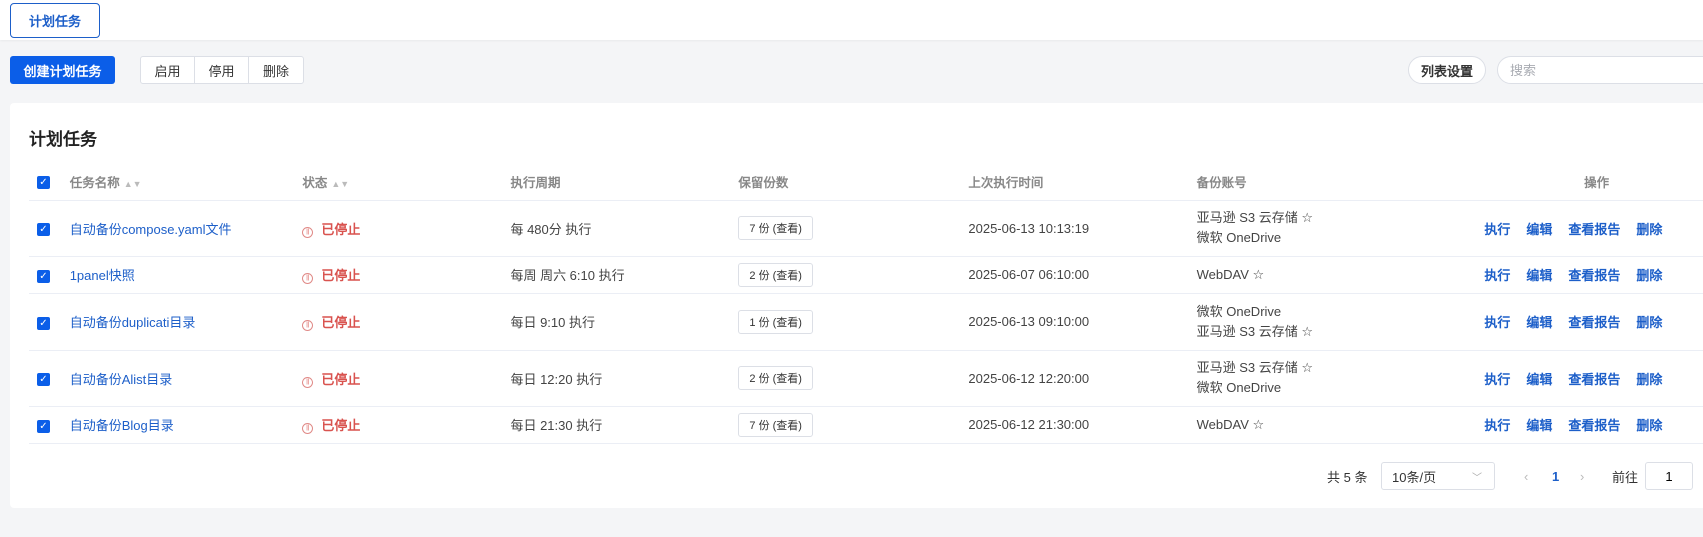  What do you see at coordinates (1477, 478) in the screenshot?
I see `chevron-down-icon: ﹀` at bounding box center [1477, 478].